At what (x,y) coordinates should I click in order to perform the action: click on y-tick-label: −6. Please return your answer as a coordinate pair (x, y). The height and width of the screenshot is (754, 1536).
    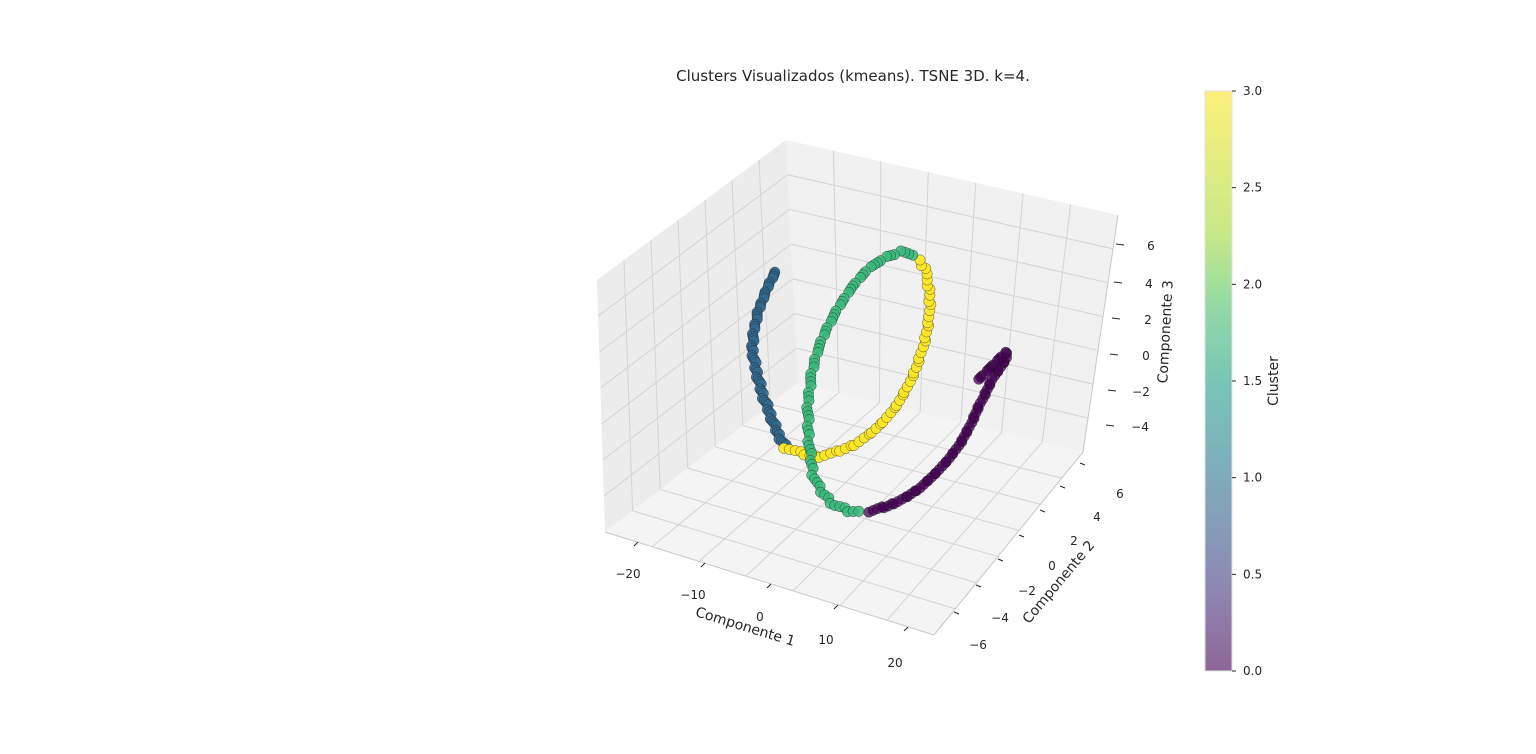
    Looking at the image, I should click on (978, 645).